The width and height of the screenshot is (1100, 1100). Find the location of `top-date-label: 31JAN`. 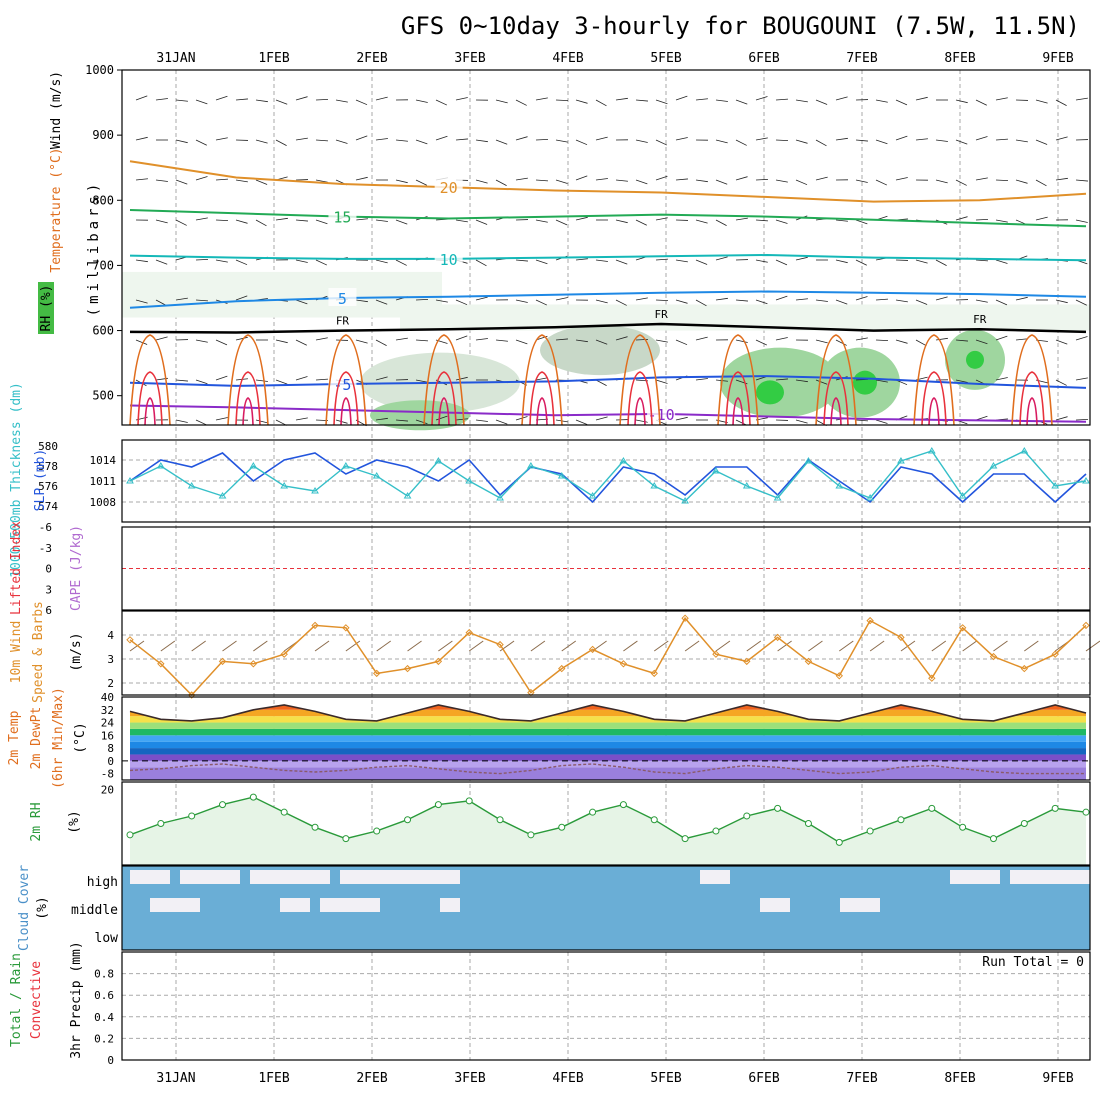

top-date-label: 31JAN is located at coordinates (175, 58).